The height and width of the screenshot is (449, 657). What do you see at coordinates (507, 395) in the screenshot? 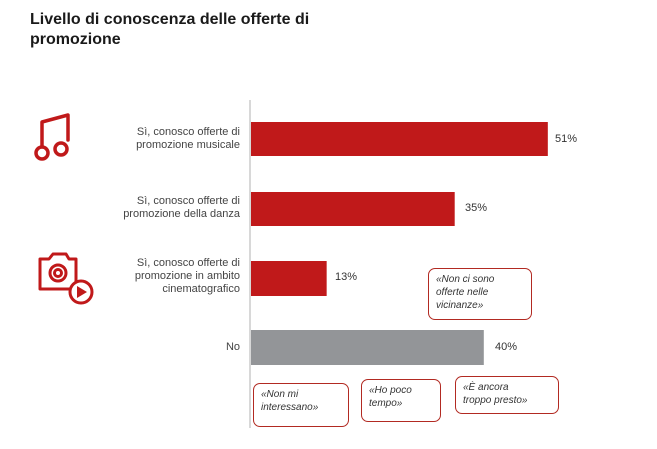
I see `callout-troppo-presto: «È ancora troppo presto»` at bounding box center [507, 395].